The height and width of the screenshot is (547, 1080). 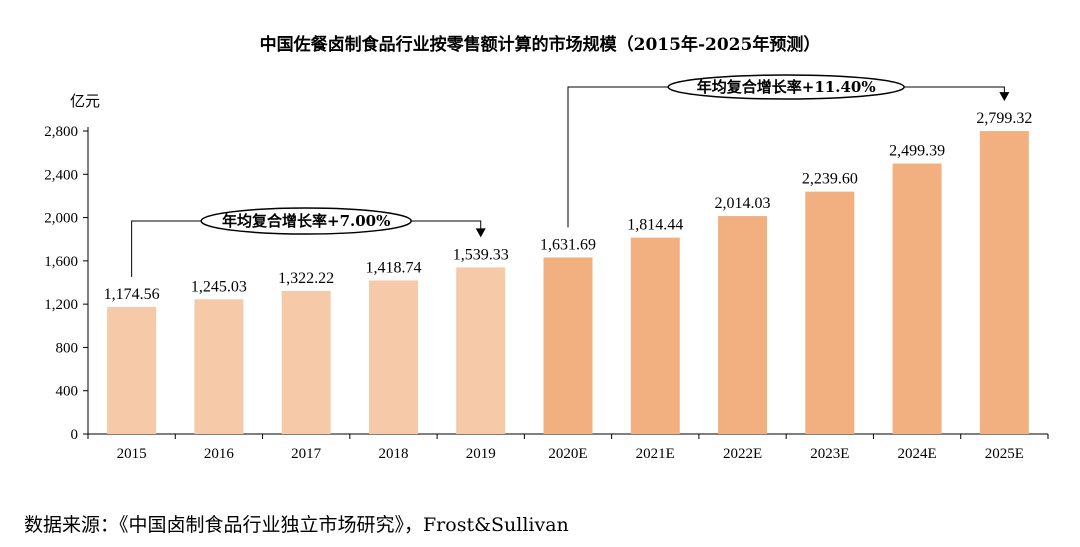 What do you see at coordinates (393, 454) in the screenshot?
I see `x-tick-label: 2018` at bounding box center [393, 454].